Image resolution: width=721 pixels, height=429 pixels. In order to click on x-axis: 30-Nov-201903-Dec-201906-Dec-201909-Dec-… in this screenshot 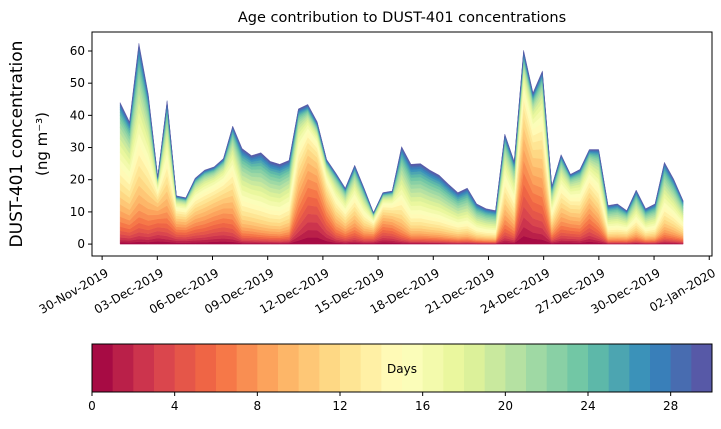, I will do `click(377, 286)`.